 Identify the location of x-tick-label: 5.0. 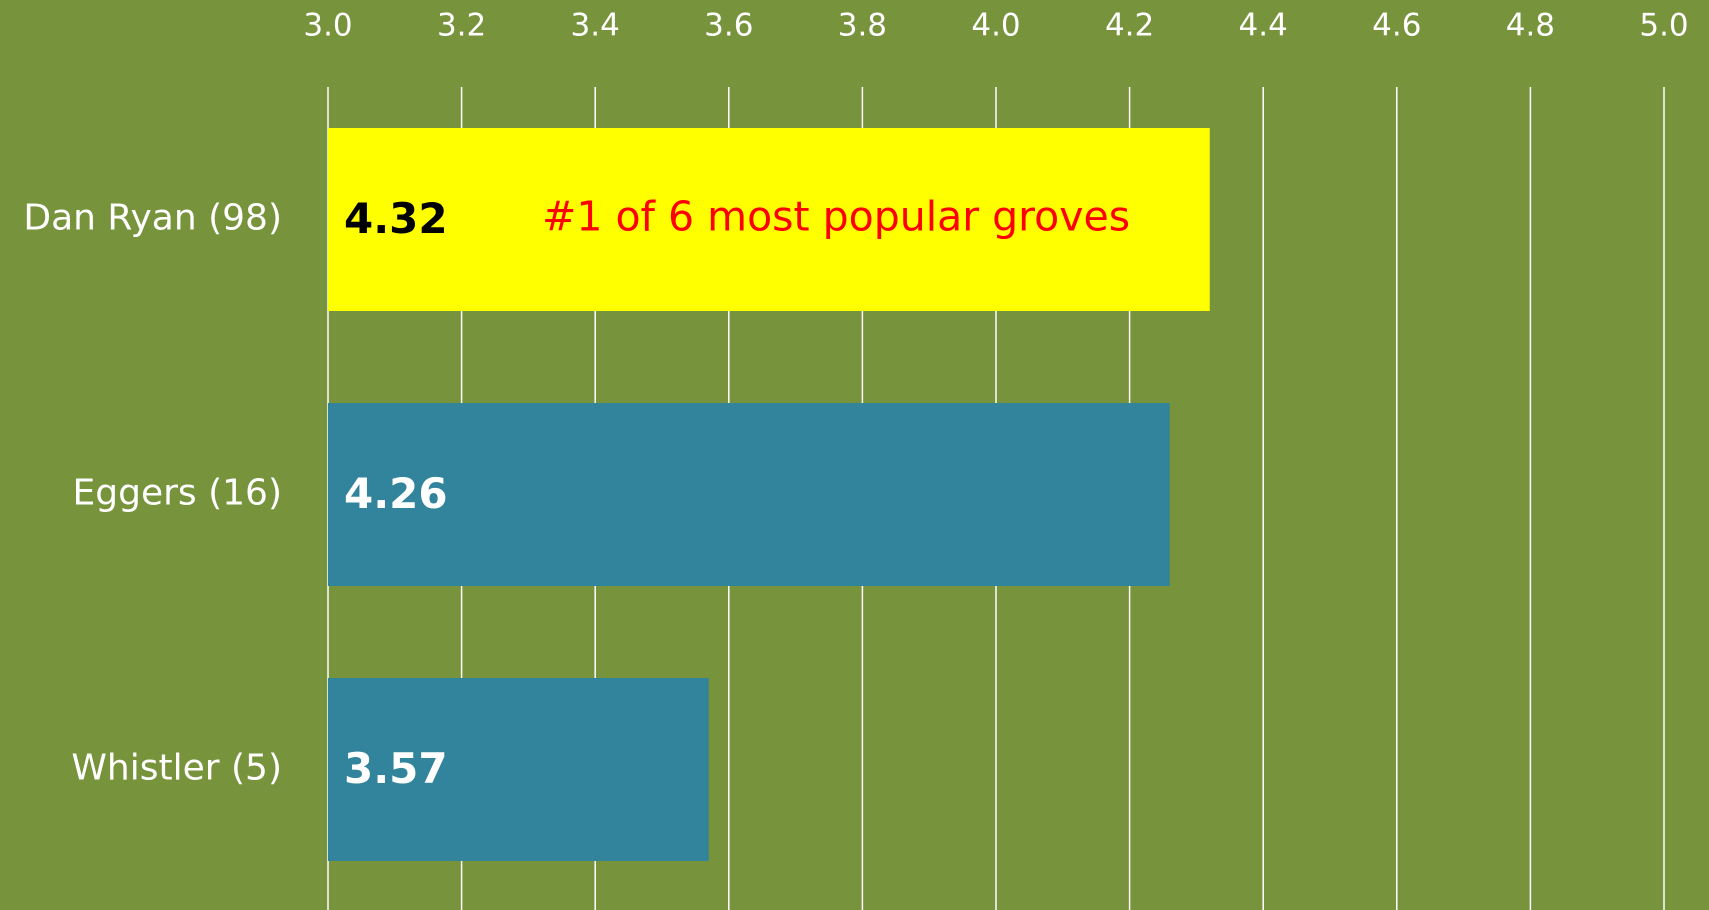
(1663, 26).